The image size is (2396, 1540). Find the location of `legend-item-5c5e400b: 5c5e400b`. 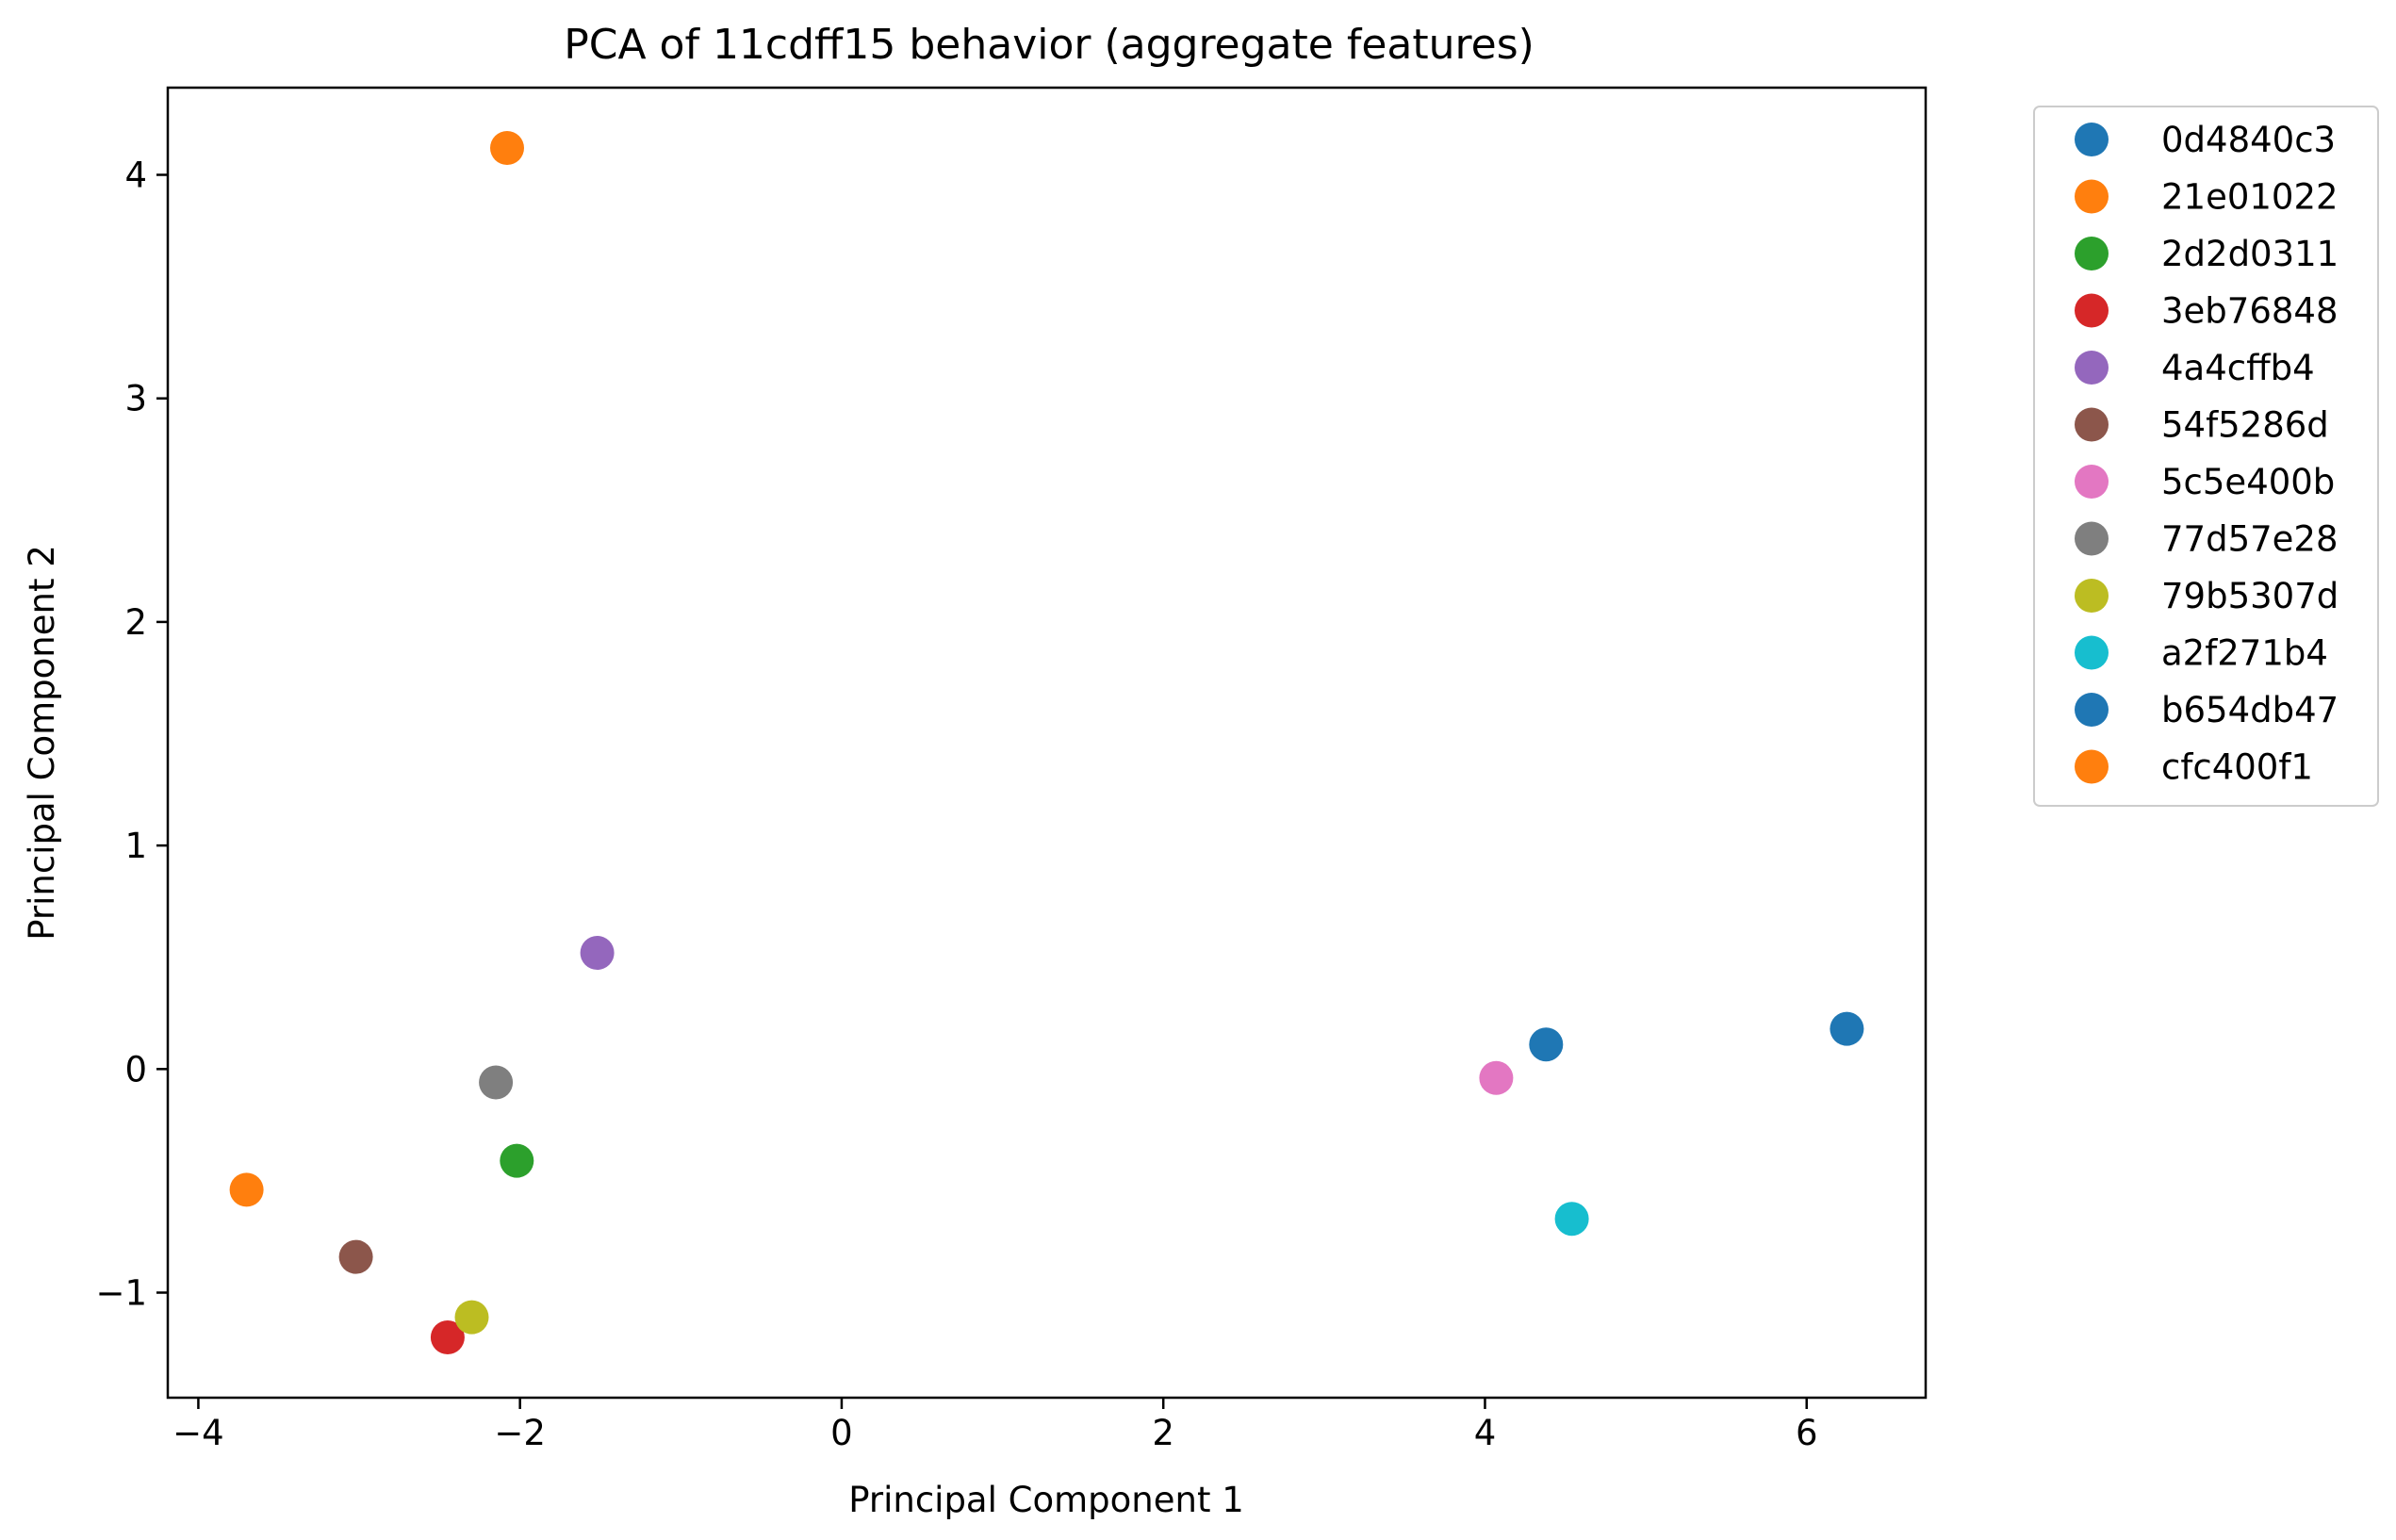

legend-item-5c5e400b: 5c5e400b is located at coordinates (2205, 482).